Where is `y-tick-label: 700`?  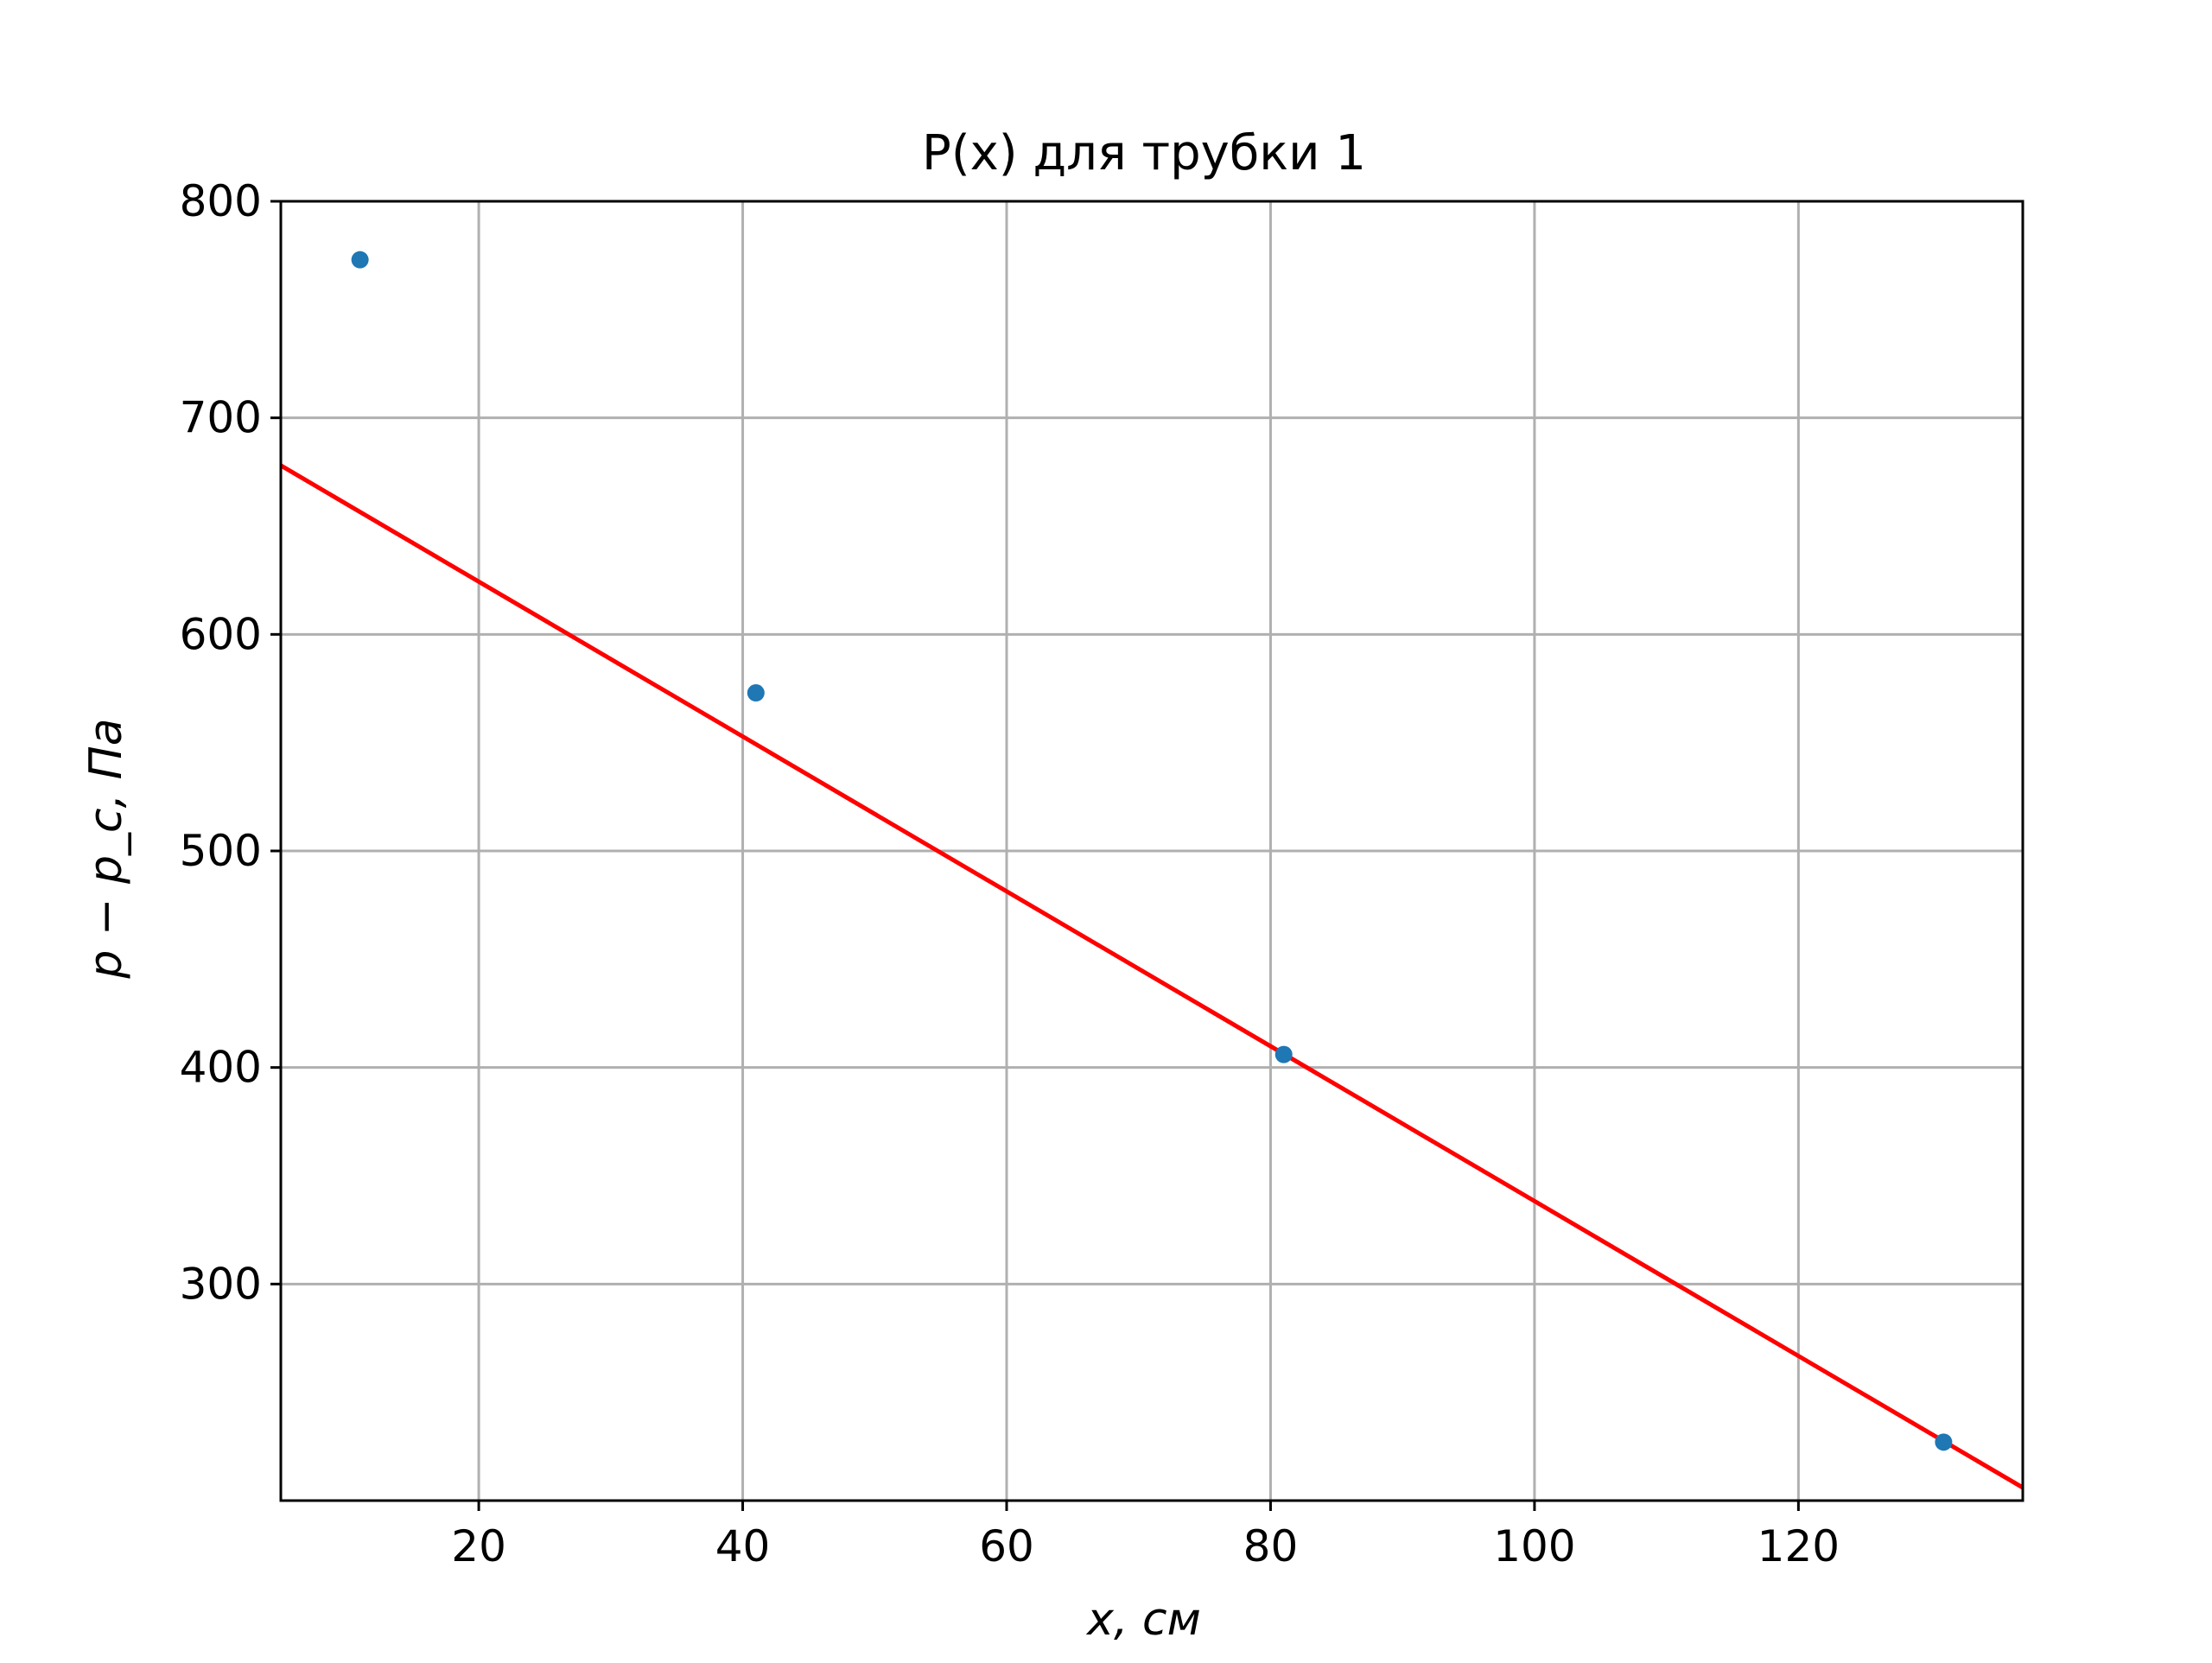
y-tick-label: 700 is located at coordinates (221, 418).